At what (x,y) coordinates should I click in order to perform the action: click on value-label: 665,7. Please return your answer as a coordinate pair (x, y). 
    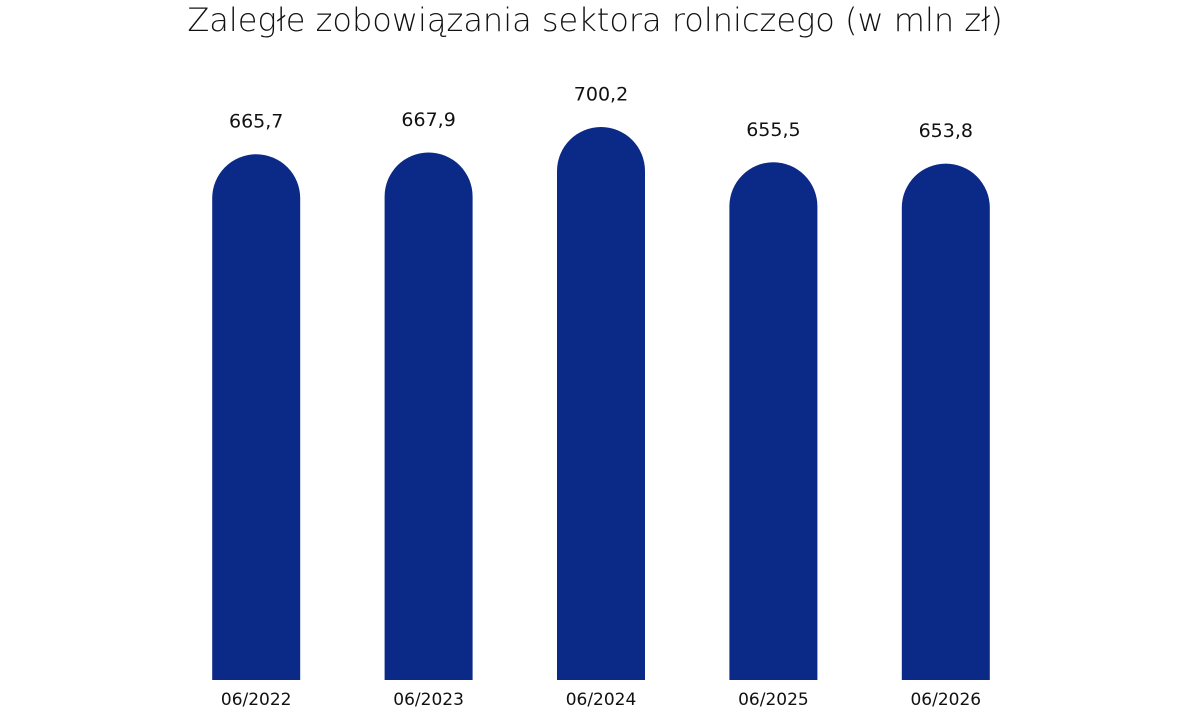
    Looking at the image, I should click on (256, 122).